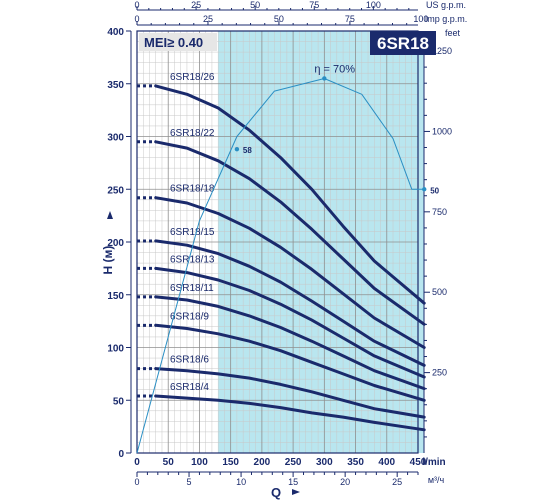 This screenshot has width=560, height=504. I want to click on imp-gpm-tick-label: 100, so click(420, 19).